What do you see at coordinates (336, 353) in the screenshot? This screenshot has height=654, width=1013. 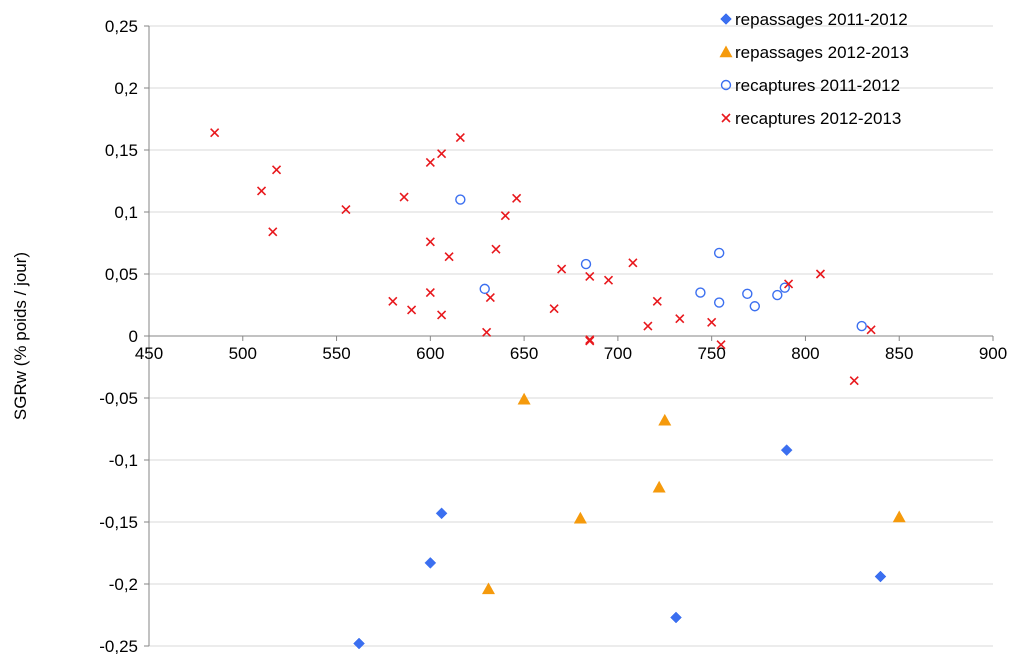 I see `x-tick-label: 550` at bounding box center [336, 353].